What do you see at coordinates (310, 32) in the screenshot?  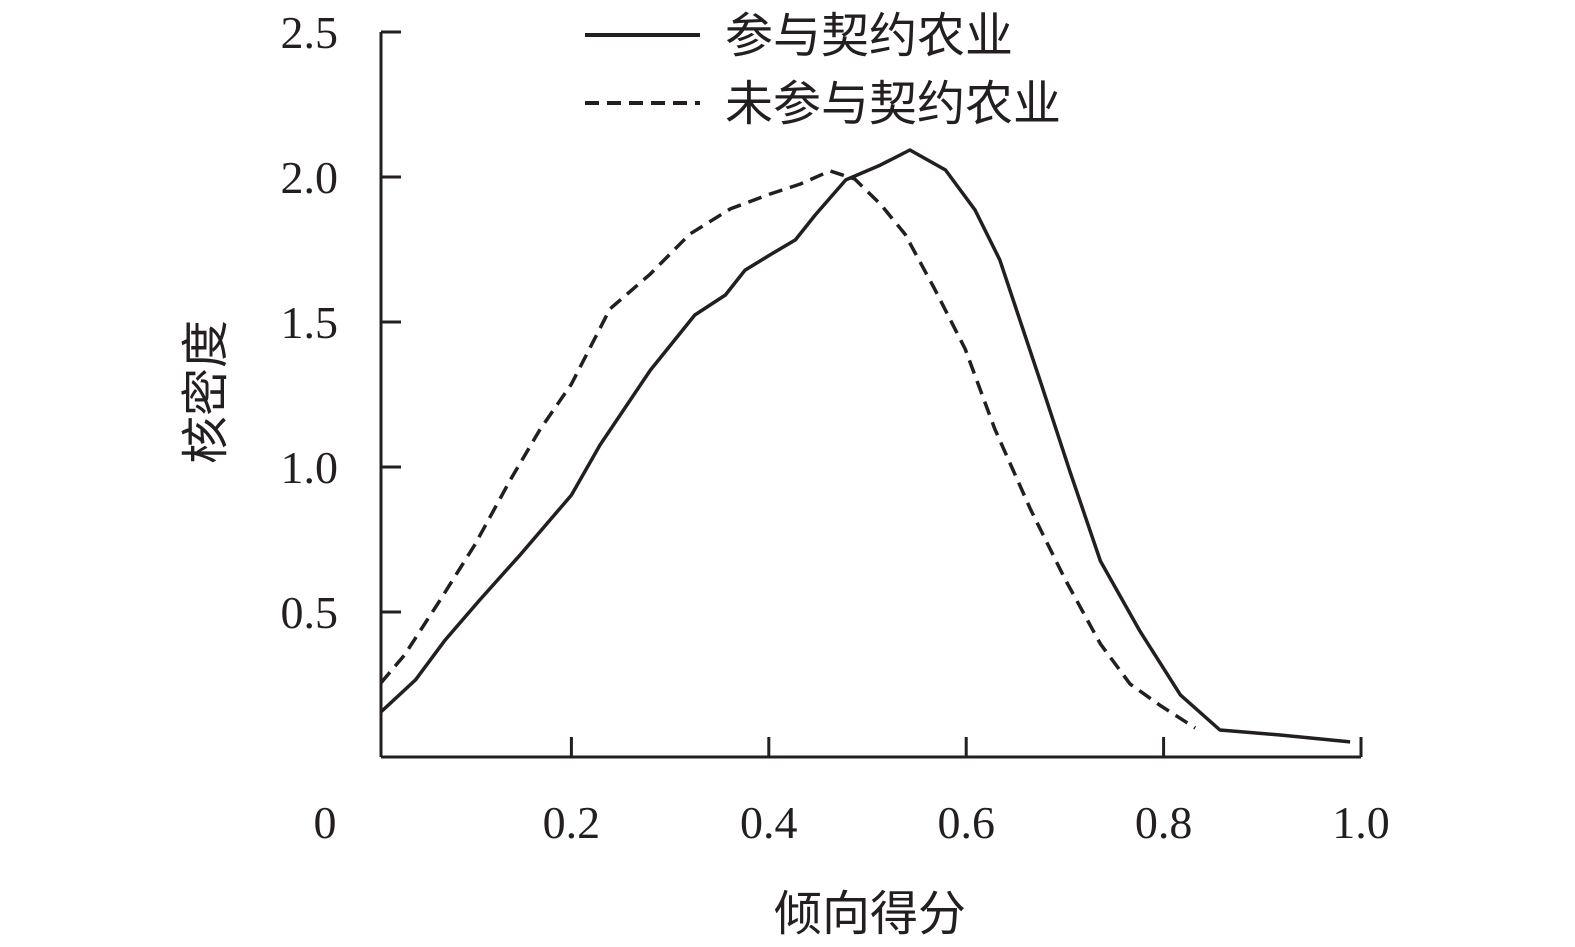 I see `y-tick-label: 2.5` at bounding box center [310, 32].